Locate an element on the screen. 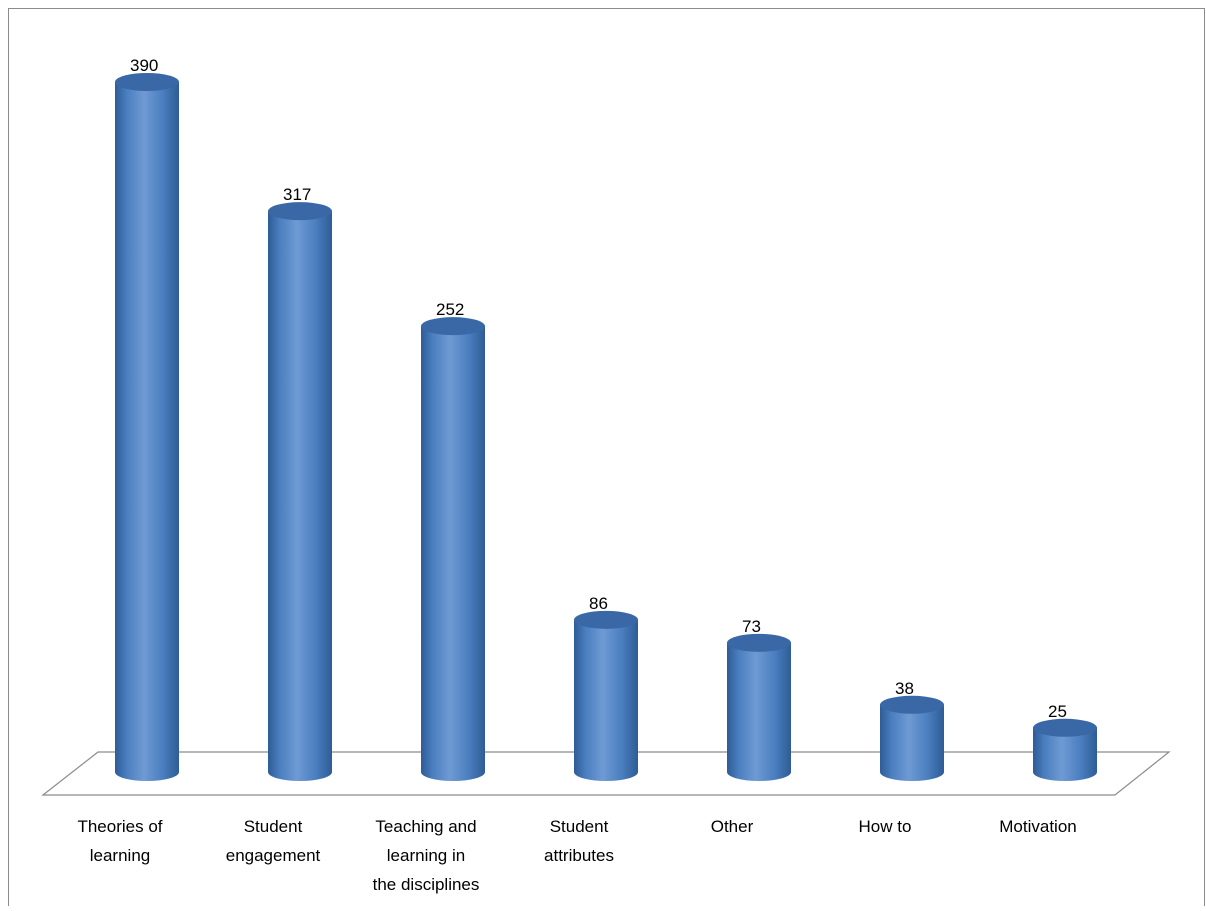 Image resolution: width=1206 pixels, height=911 pixels. category-label: Theories of is located at coordinates (119, 826).